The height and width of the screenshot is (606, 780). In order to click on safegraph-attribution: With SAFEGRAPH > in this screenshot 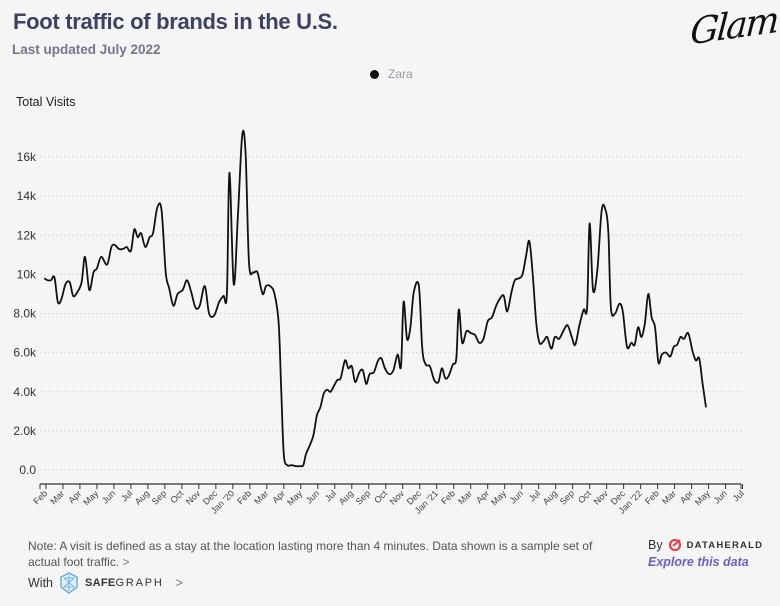, I will do `click(105, 583)`.